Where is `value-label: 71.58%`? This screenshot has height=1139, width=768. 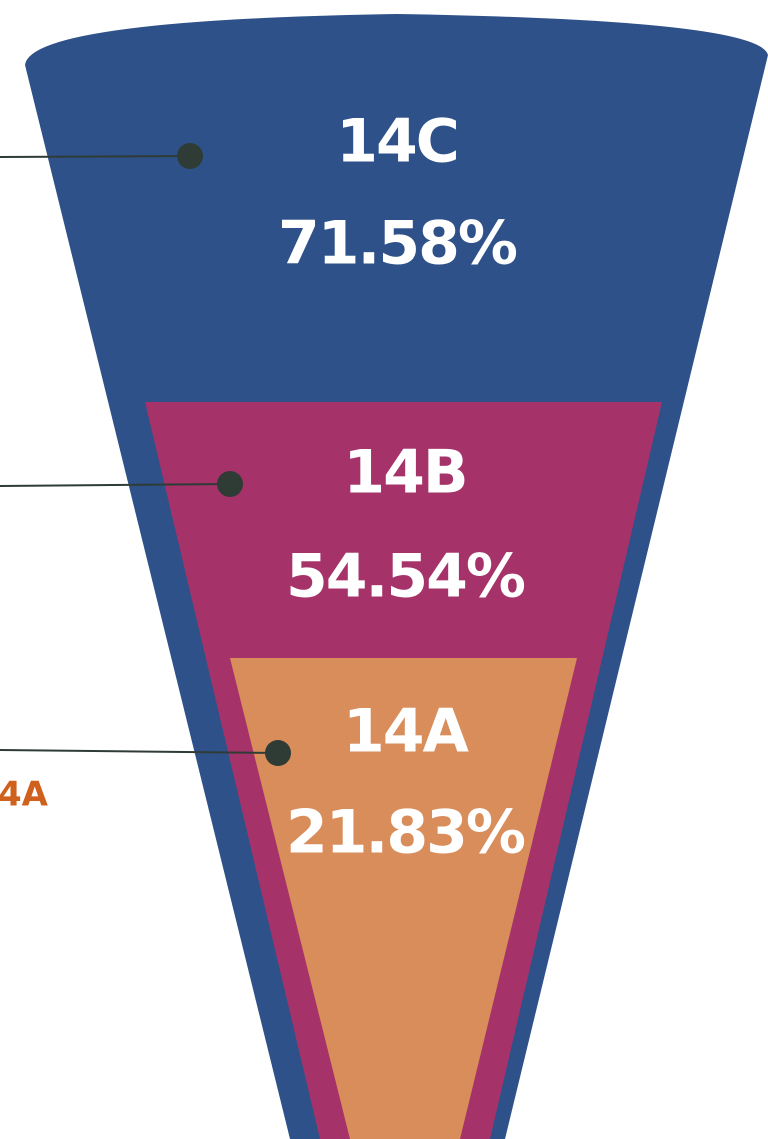 value-label: 71.58% is located at coordinates (397, 244).